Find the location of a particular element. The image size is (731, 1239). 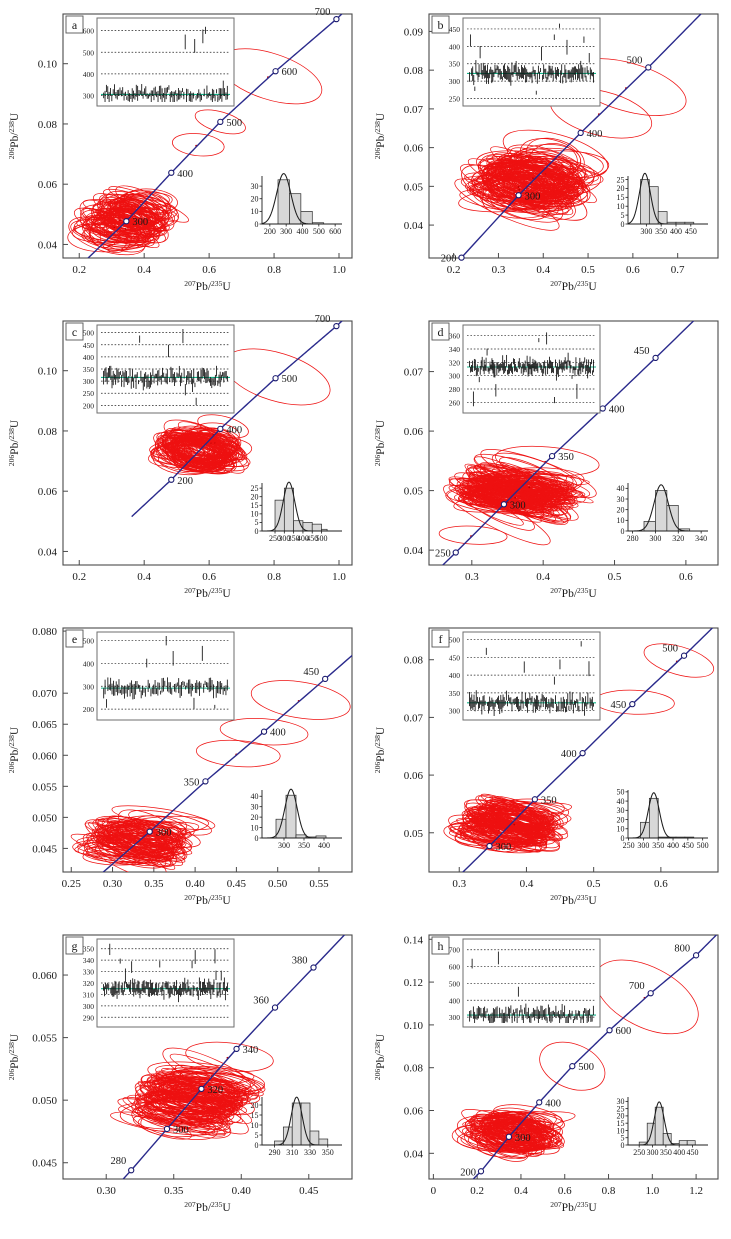

inset-ytick-label: 200 is located at coordinates (89, 405).